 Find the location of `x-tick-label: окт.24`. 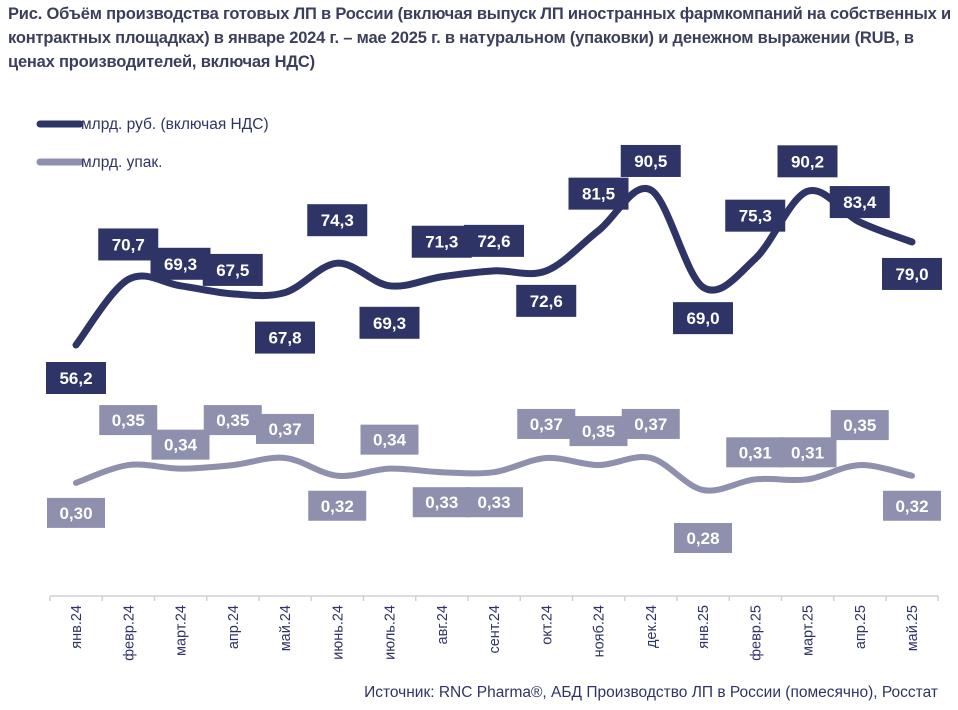

x-tick-label: окт.24 is located at coordinates (547, 625).